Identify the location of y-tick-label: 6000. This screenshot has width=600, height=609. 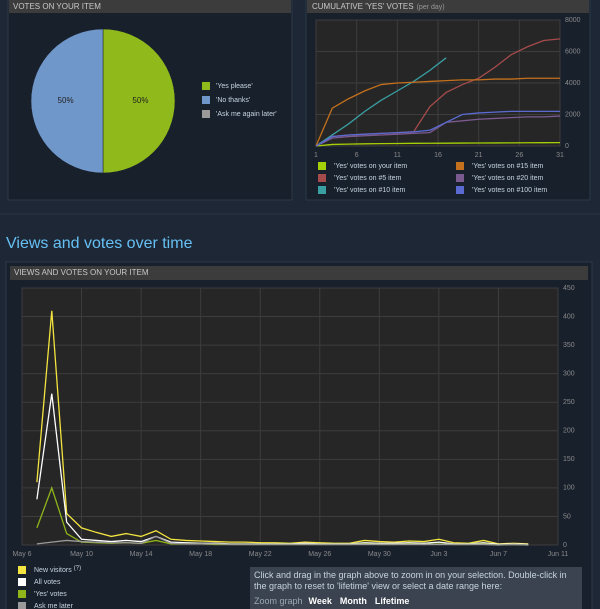
(573, 51).